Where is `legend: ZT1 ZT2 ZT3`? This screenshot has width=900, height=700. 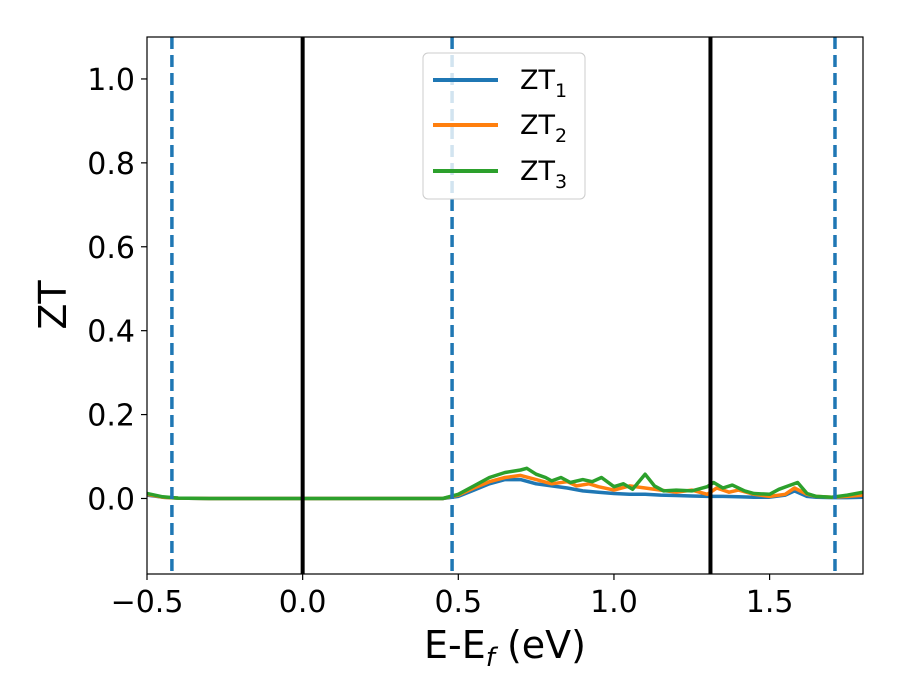
legend: ZT1 ZT2 ZT3 is located at coordinates (504, 126).